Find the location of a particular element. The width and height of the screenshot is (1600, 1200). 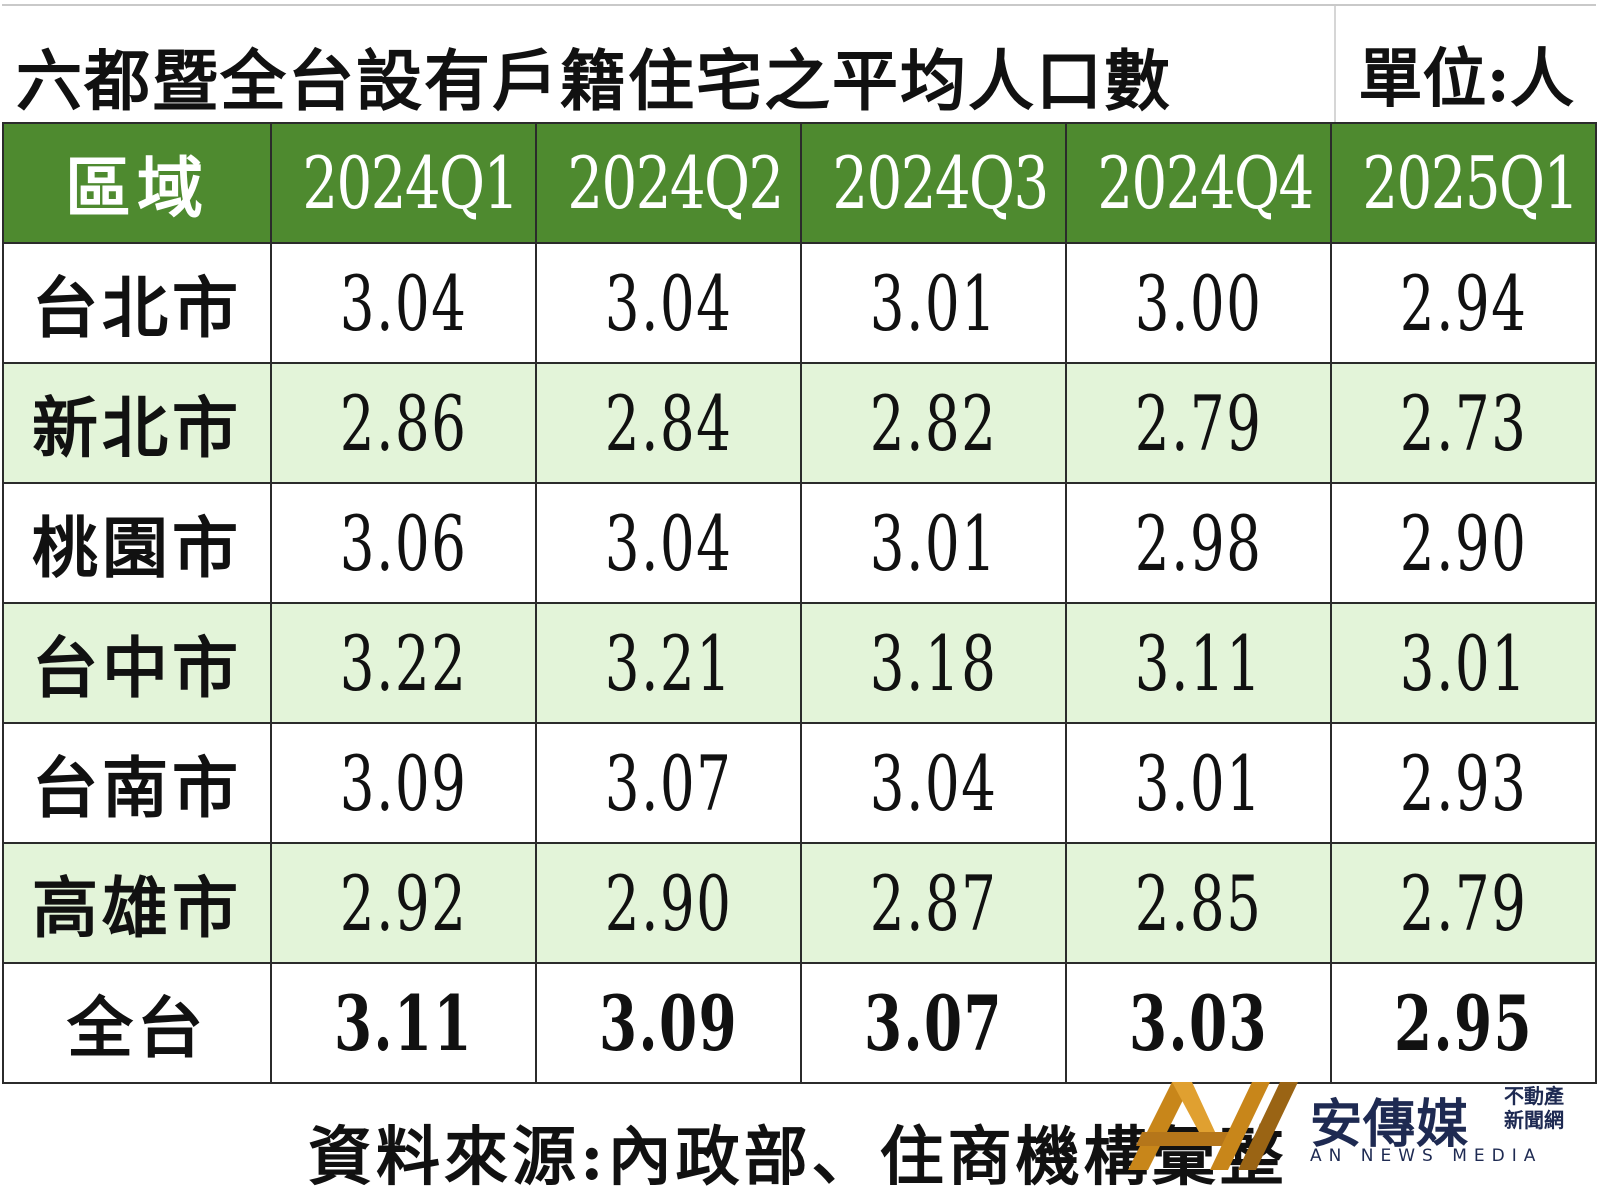

header-period: 2024Q3 is located at coordinates (933, 183).